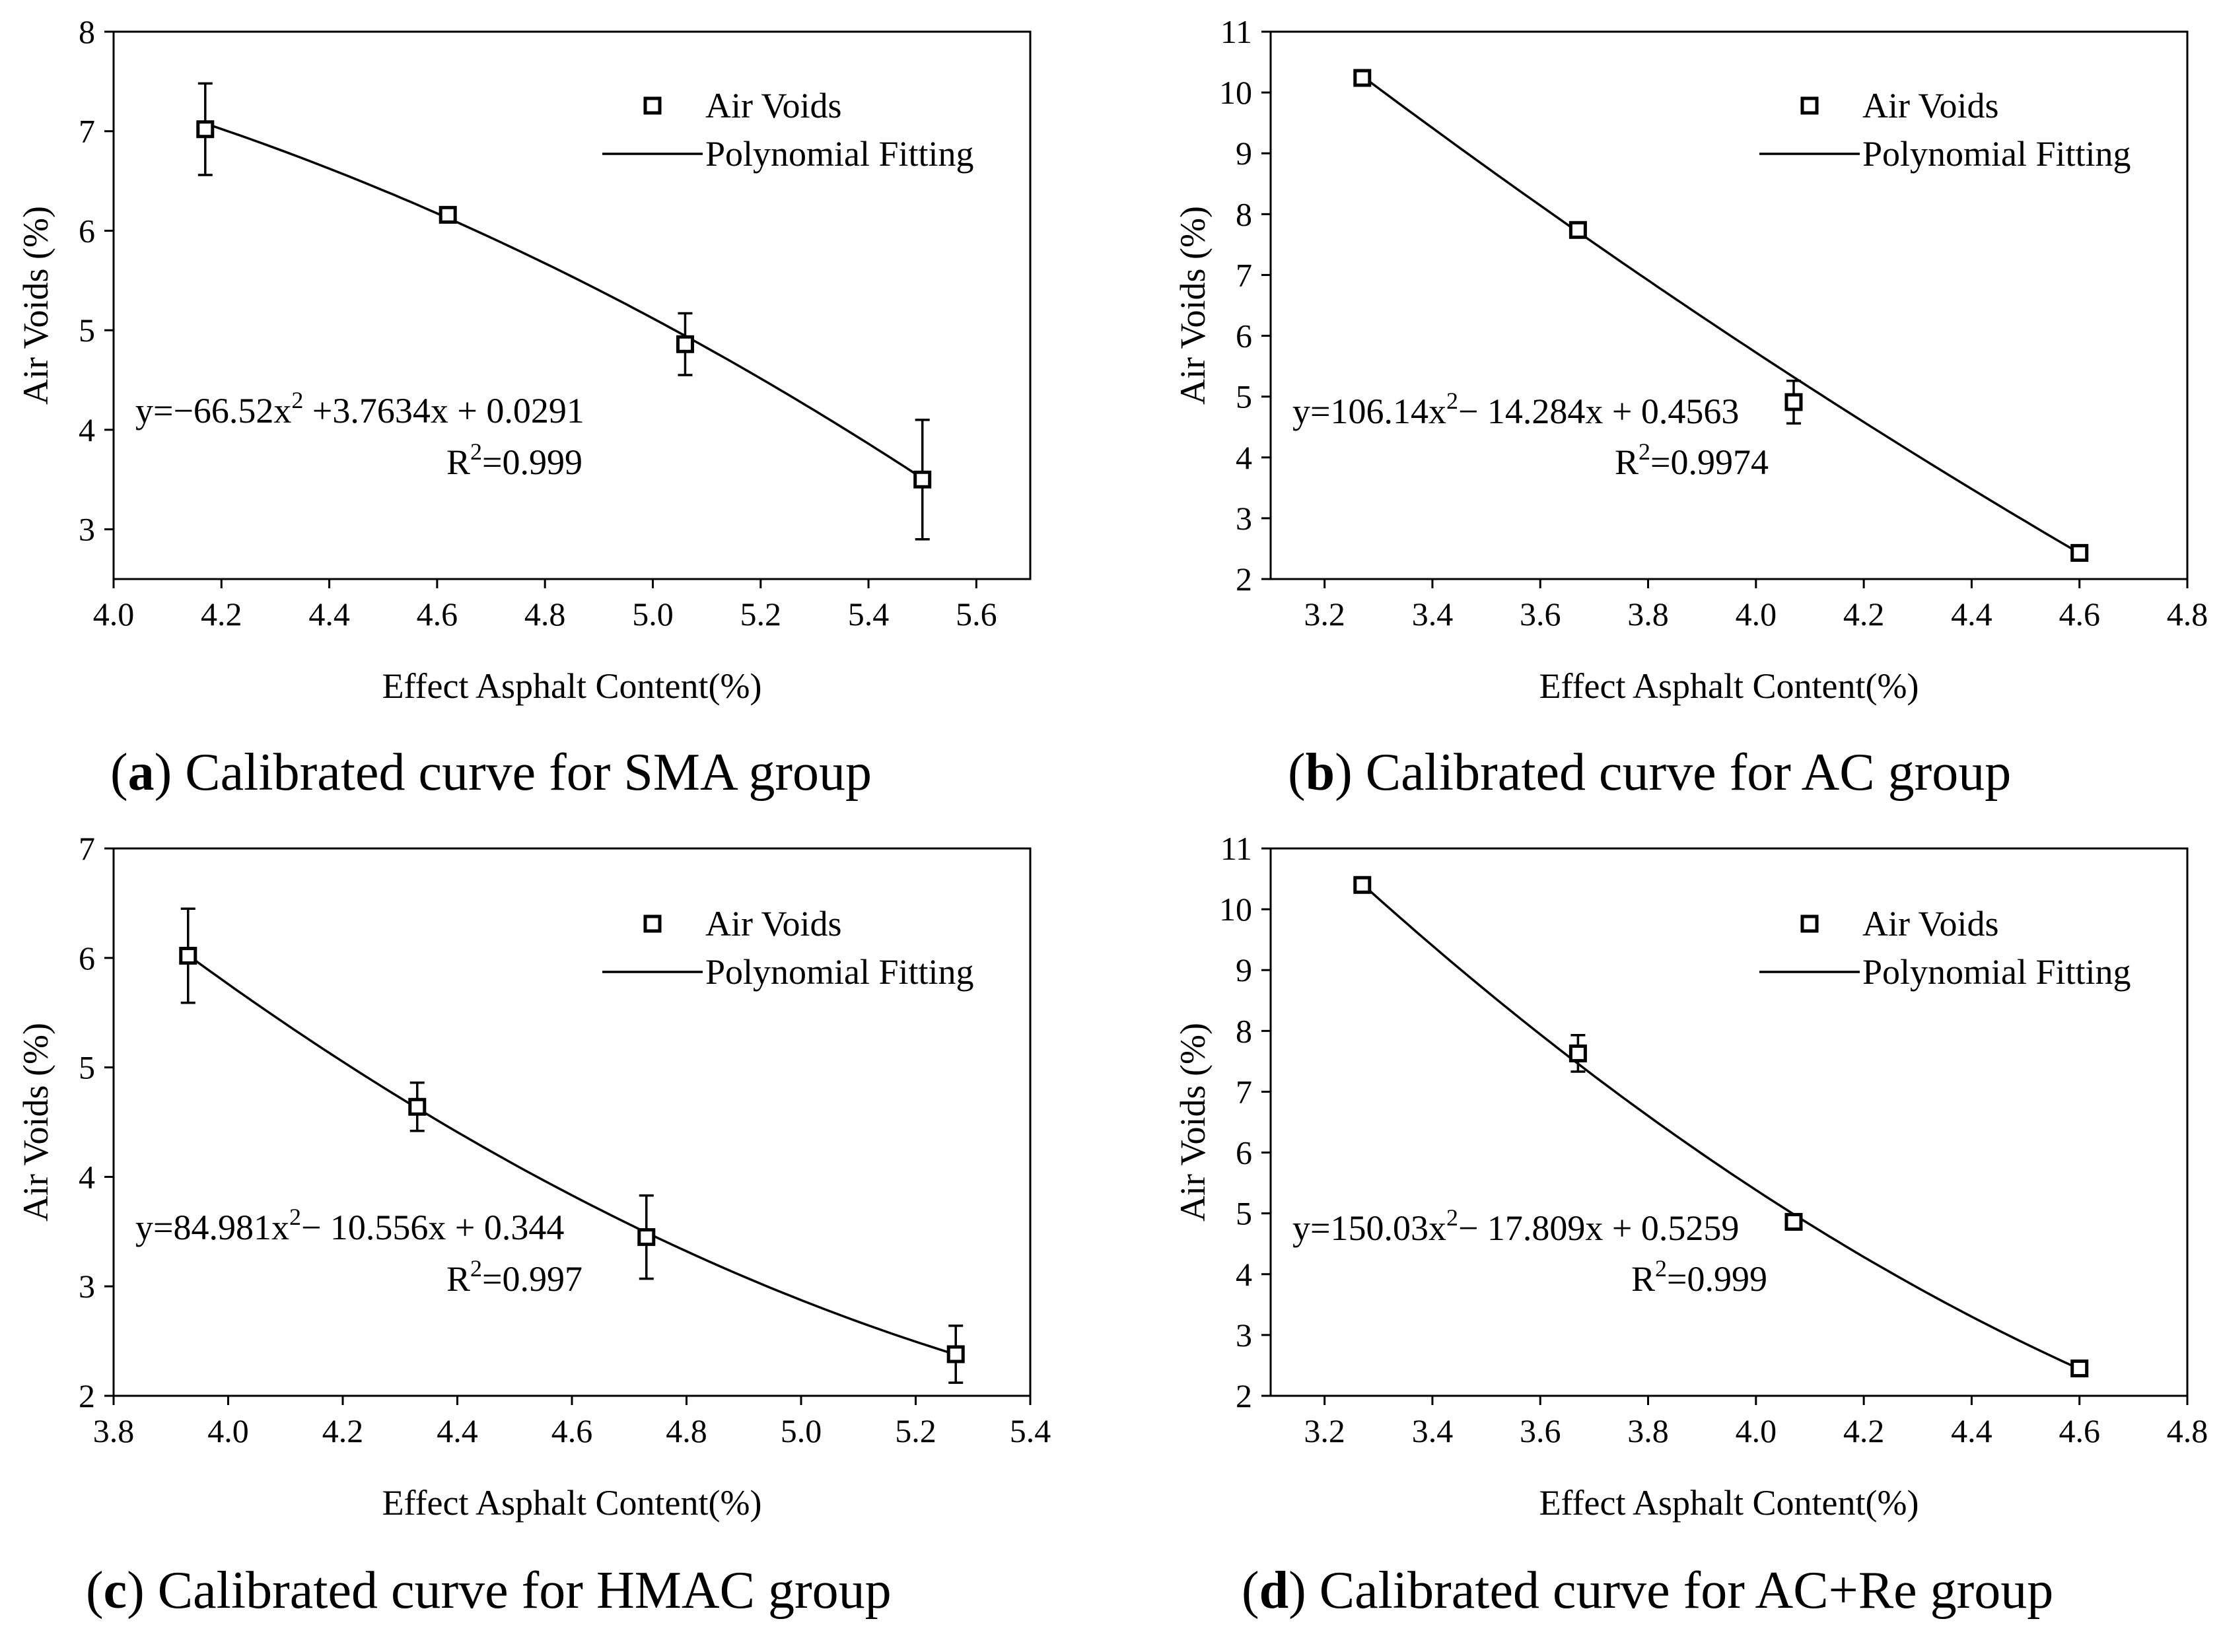 The height and width of the screenshot is (1652, 2221). I want to click on panel-caption: (c) Calibrated curve for HMAC group, so click(489, 1591).